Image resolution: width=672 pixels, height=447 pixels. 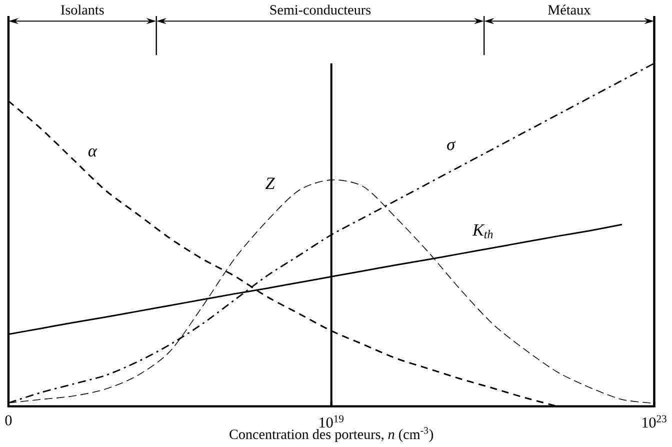 I want to click on series-label: K$_{th}$, so click(x=482, y=231).